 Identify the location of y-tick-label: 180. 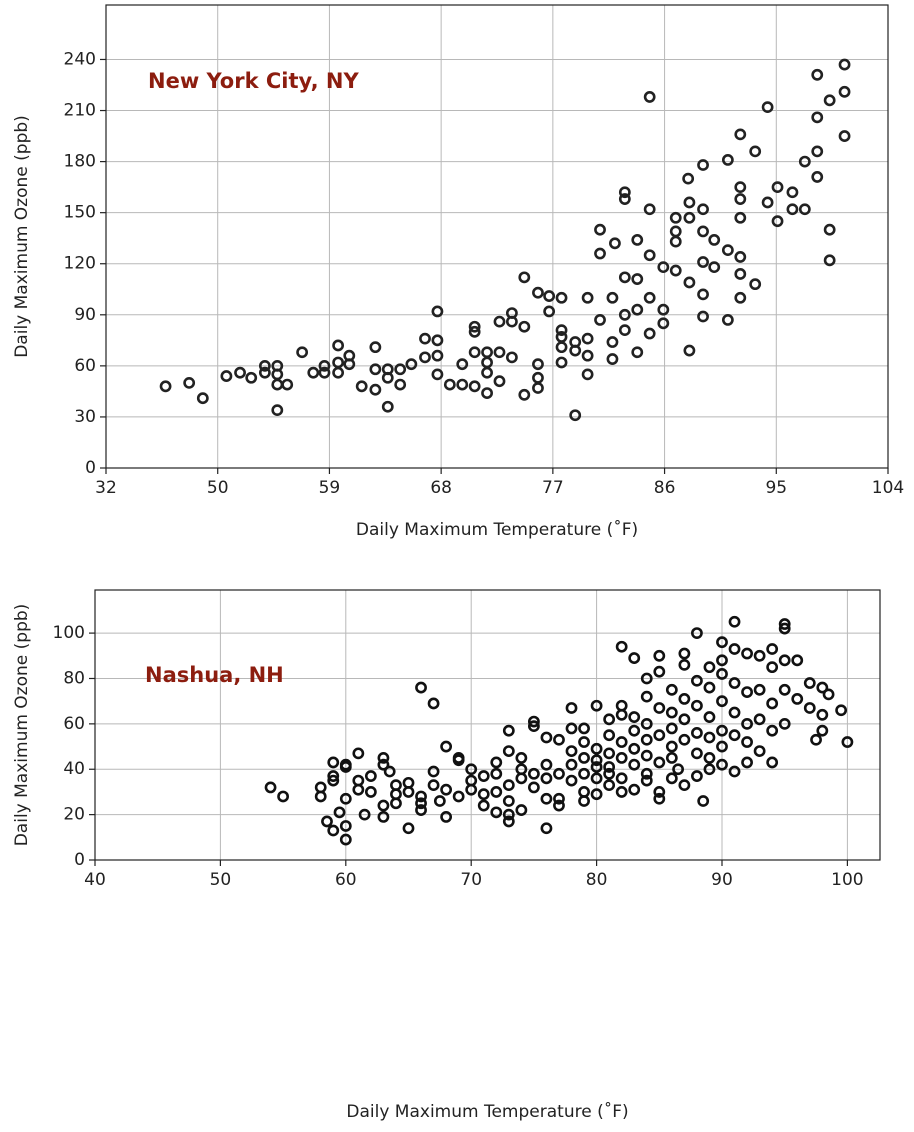
(80, 162).